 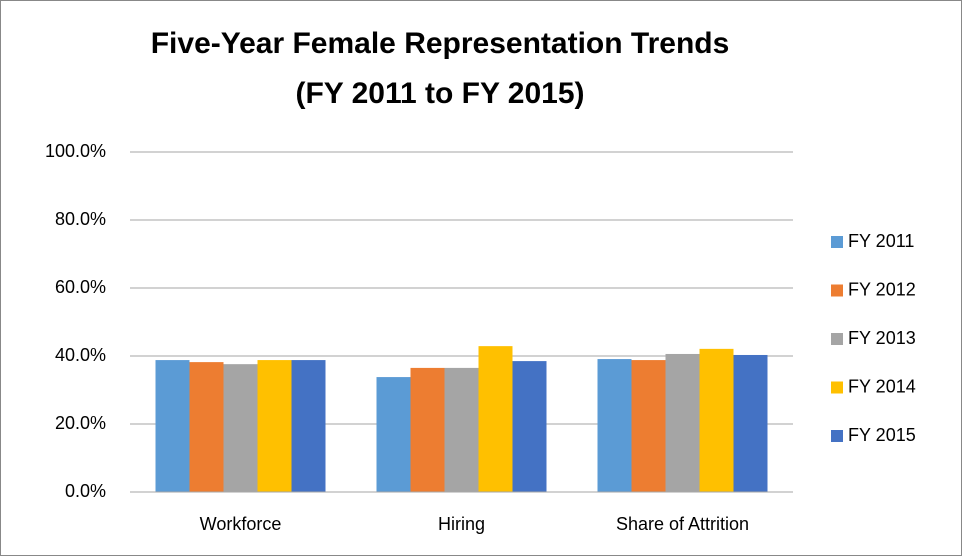 I want to click on legend-label: FY 2014, so click(x=882, y=386).